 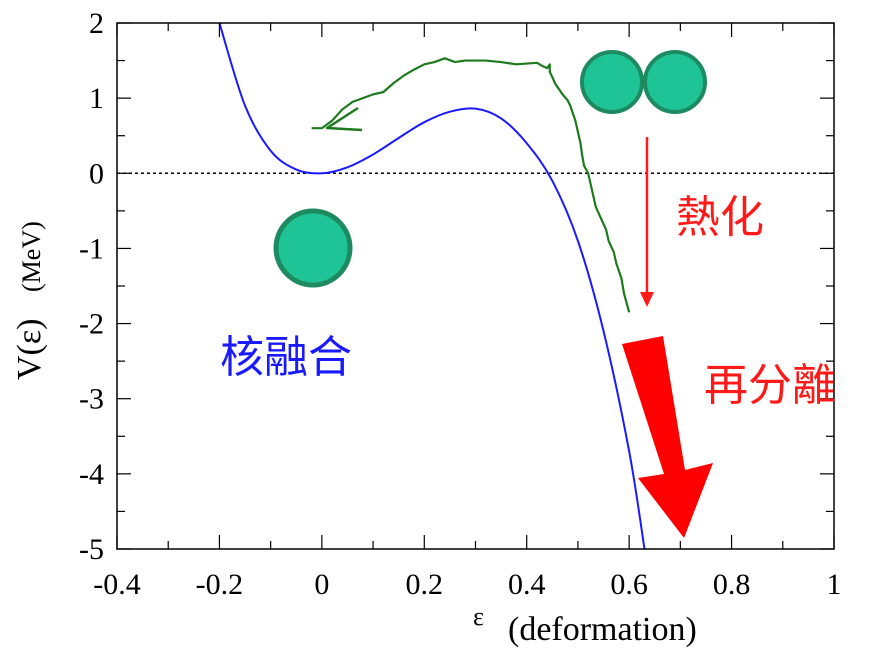 I want to click on re-separation-arrow, so click(x=667, y=437).